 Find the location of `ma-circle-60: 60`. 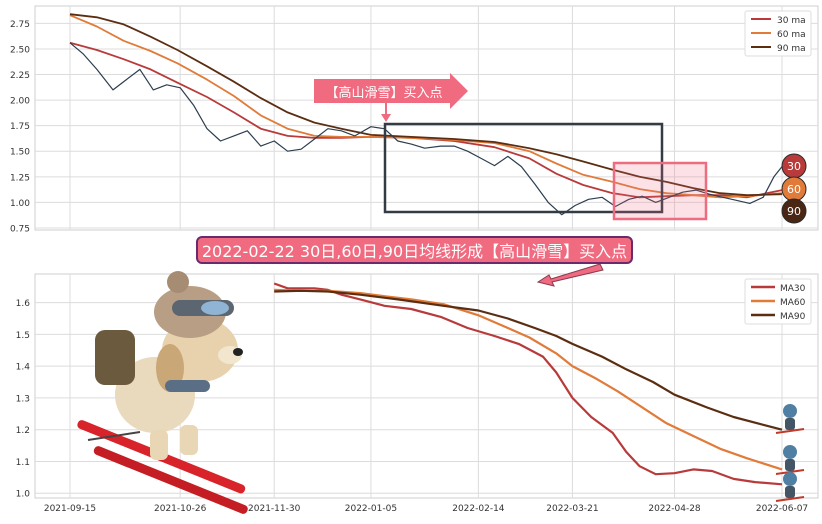

ma-circle-60: 60 is located at coordinates (794, 189).